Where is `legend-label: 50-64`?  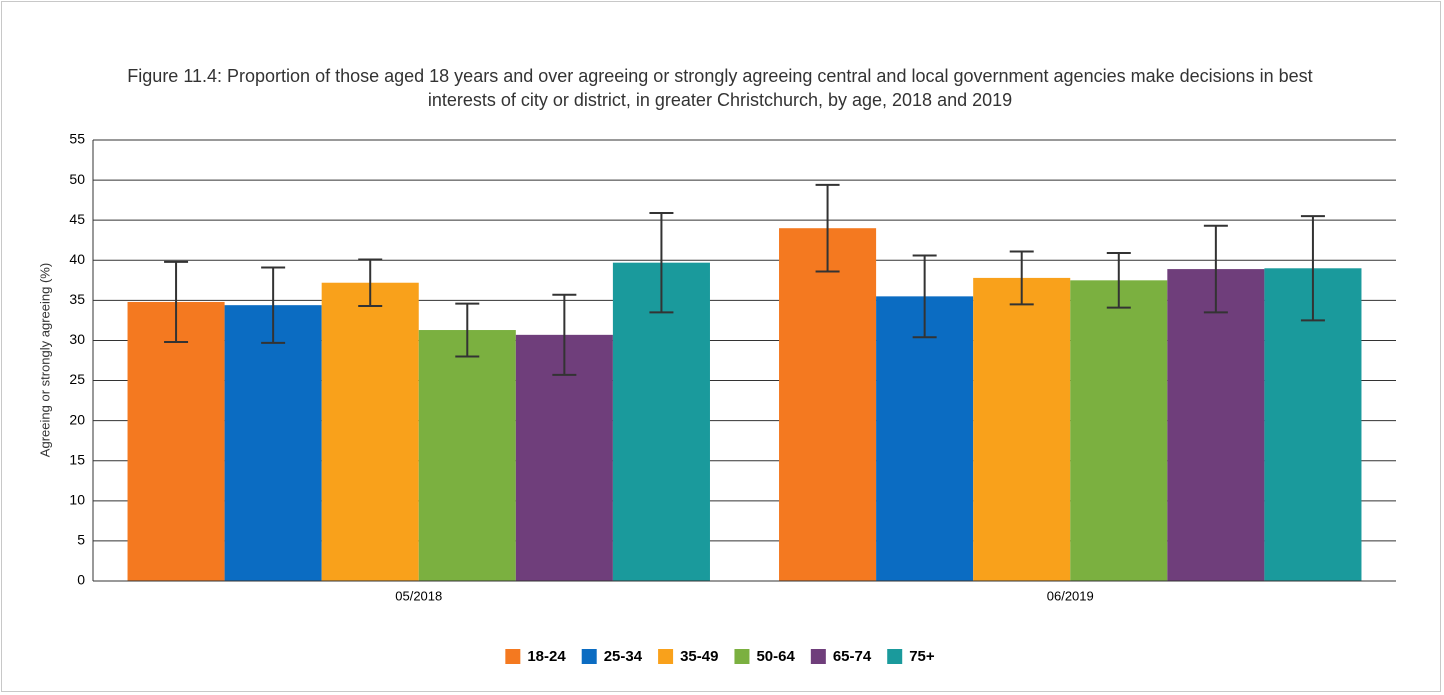 legend-label: 50-64 is located at coordinates (775, 656).